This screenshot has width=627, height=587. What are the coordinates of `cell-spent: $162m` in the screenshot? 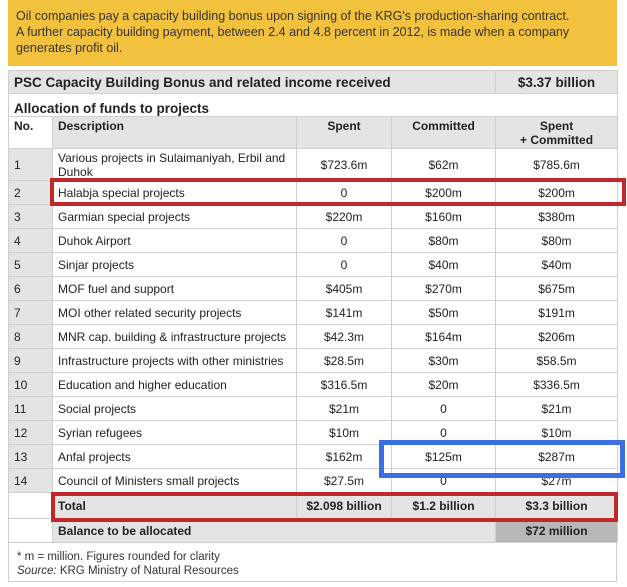 It's located at (344, 456).